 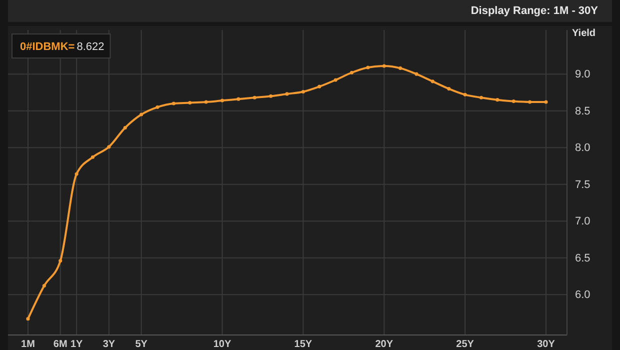 What do you see at coordinates (303, 344) in the screenshot?
I see `x-tick-label: 15Y` at bounding box center [303, 344].